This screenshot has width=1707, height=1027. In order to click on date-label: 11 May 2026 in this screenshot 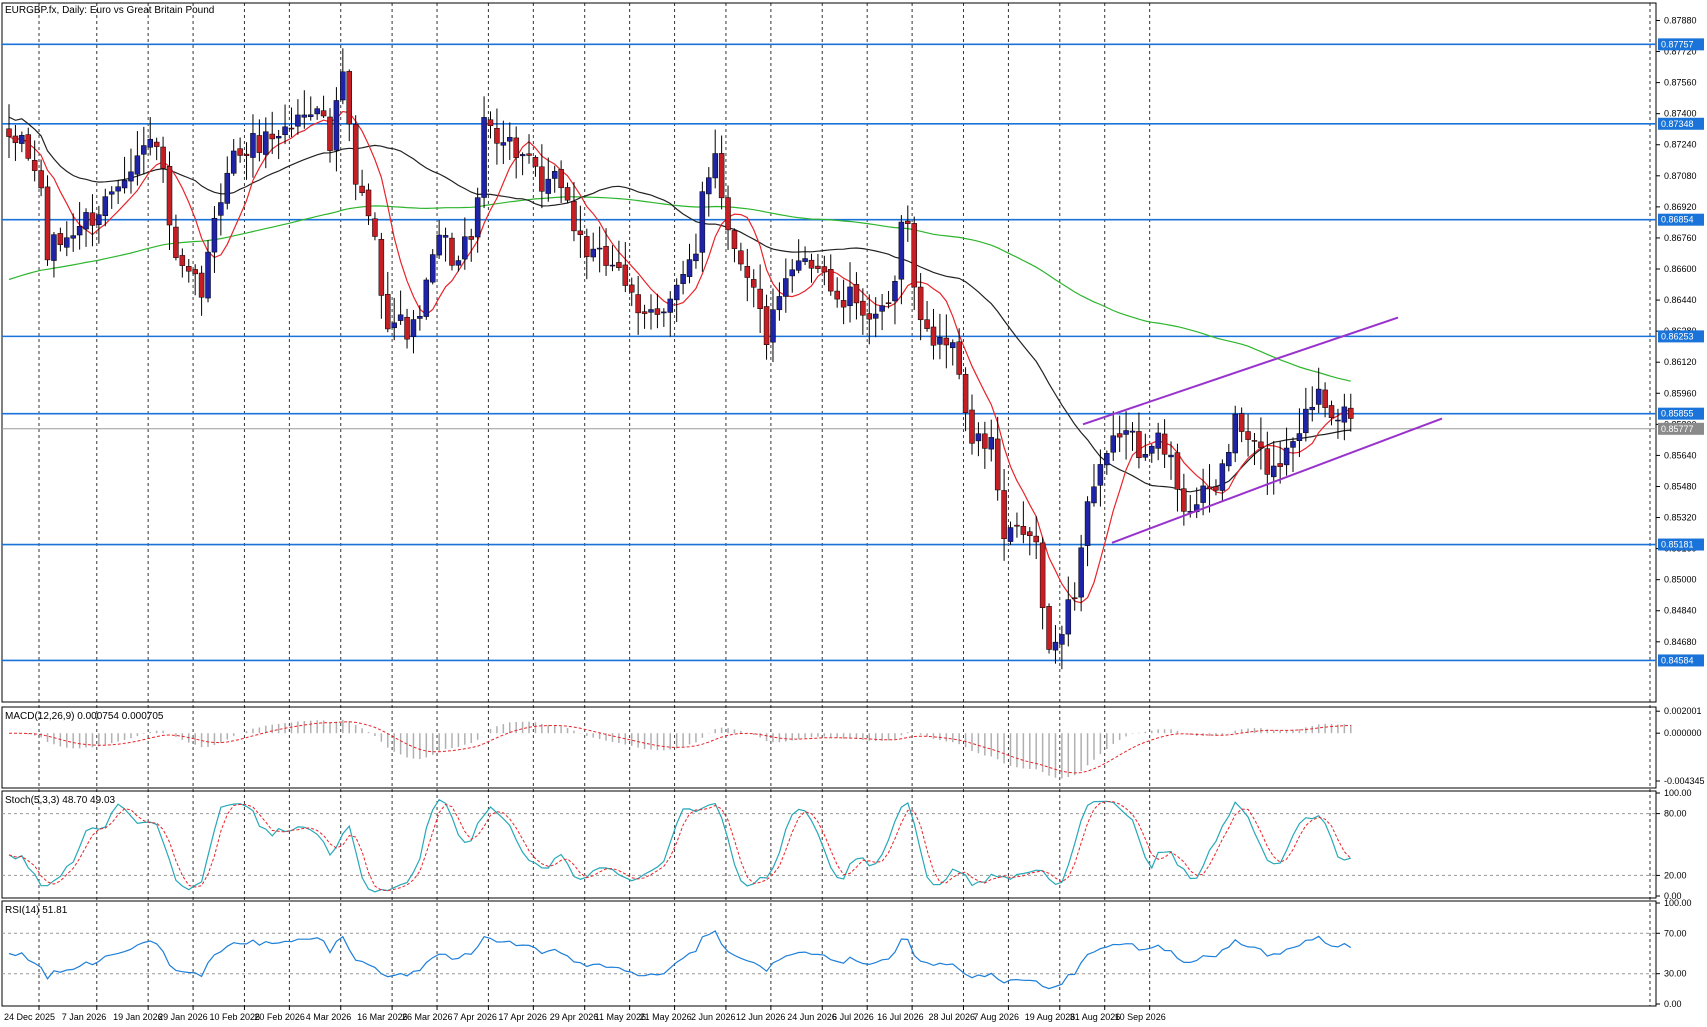, I will do `click(620, 1017)`.